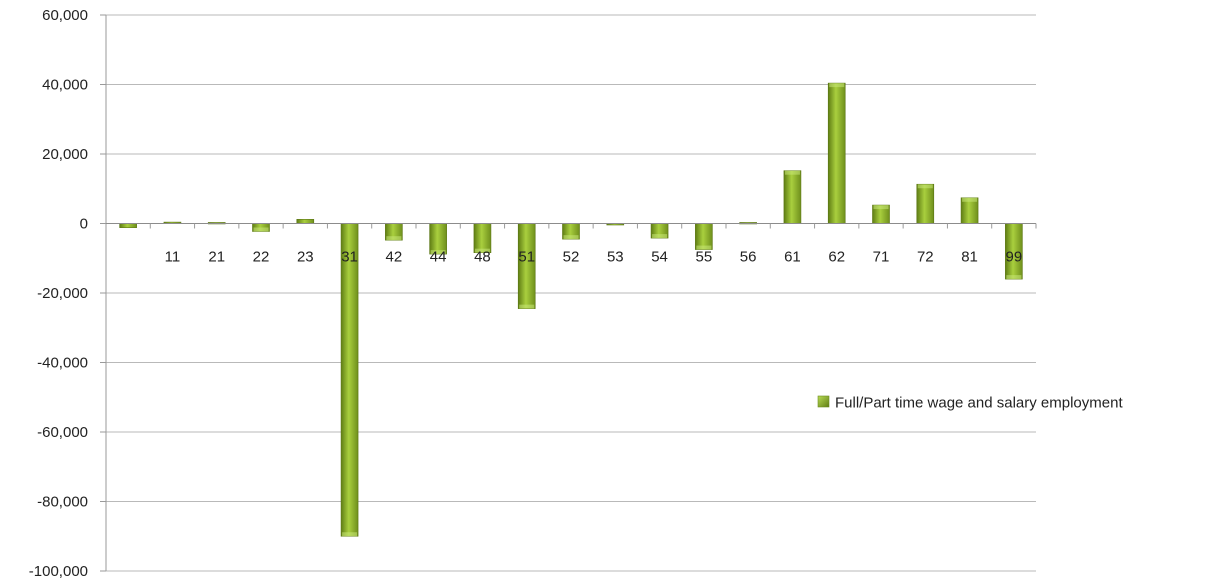  Describe the element at coordinates (65, 15) in the screenshot. I see `y-tick-label: 60,000` at that location.